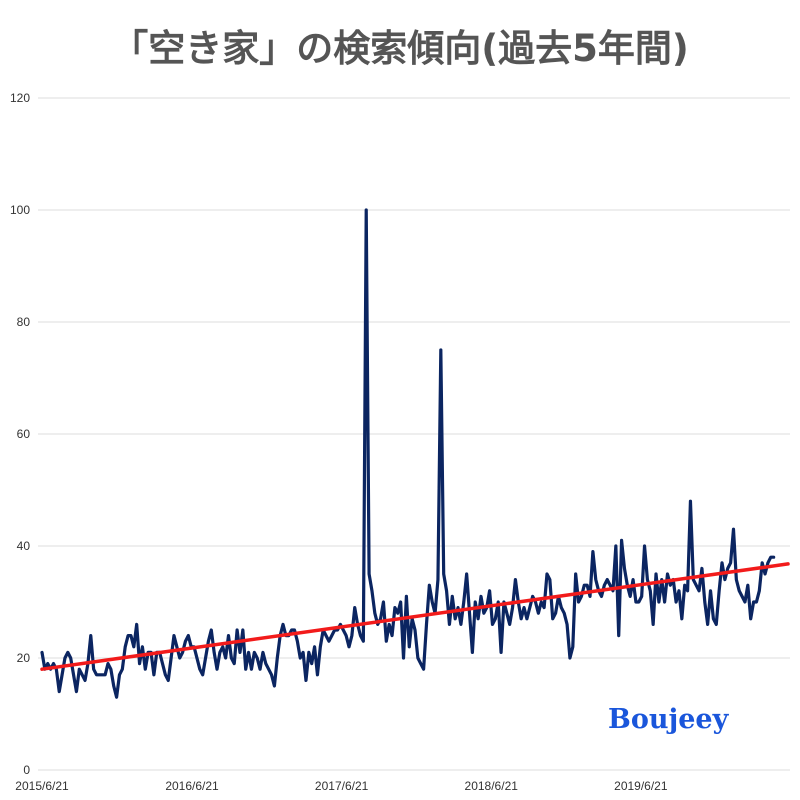 The image size is (800, 800). I want to click on y-tick-label: 100, so click(20, 210).